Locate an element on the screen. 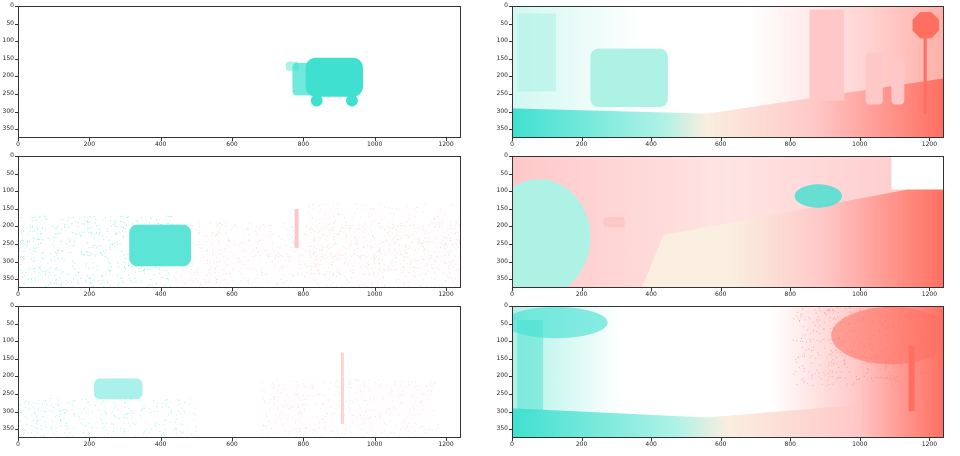 This screenshot has height=456, width=960. car-shape is located at coordinates (118, 389).